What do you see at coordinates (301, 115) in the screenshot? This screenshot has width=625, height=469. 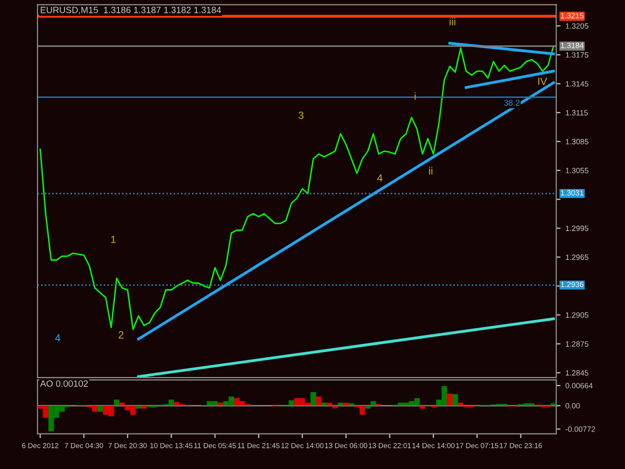 I see `annotation: 3` at bounding box center [301, 115].